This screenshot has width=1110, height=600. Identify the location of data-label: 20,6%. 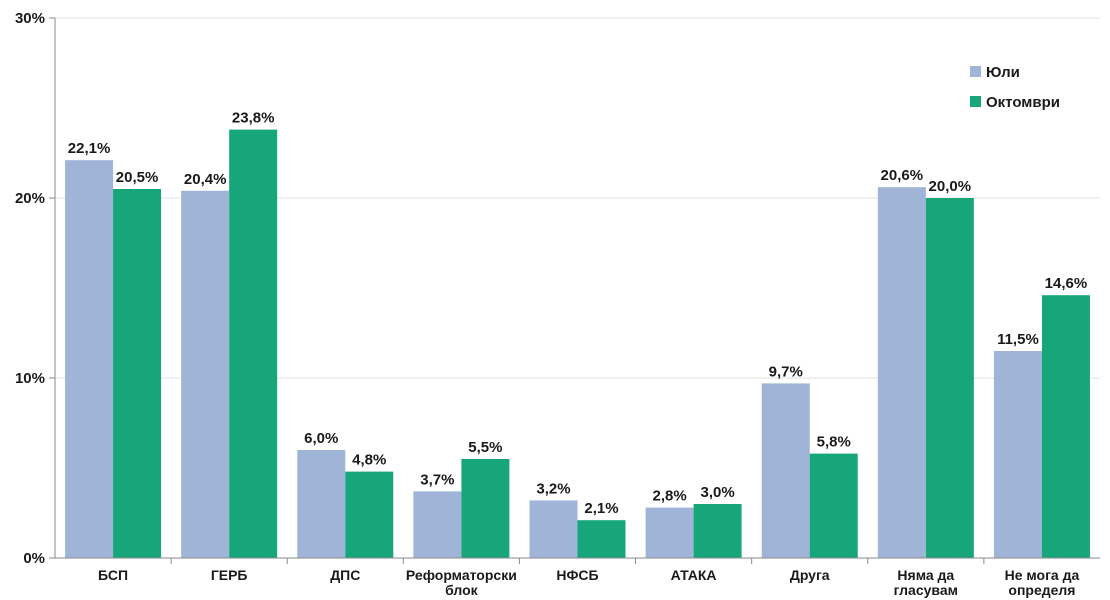
(902, 175).